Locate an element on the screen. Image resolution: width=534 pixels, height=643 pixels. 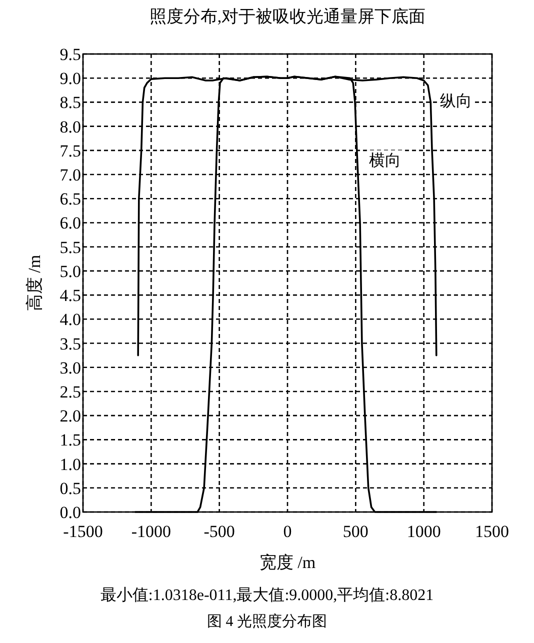
y-tick-label: 7.0 is located at coordinates (70, 175).